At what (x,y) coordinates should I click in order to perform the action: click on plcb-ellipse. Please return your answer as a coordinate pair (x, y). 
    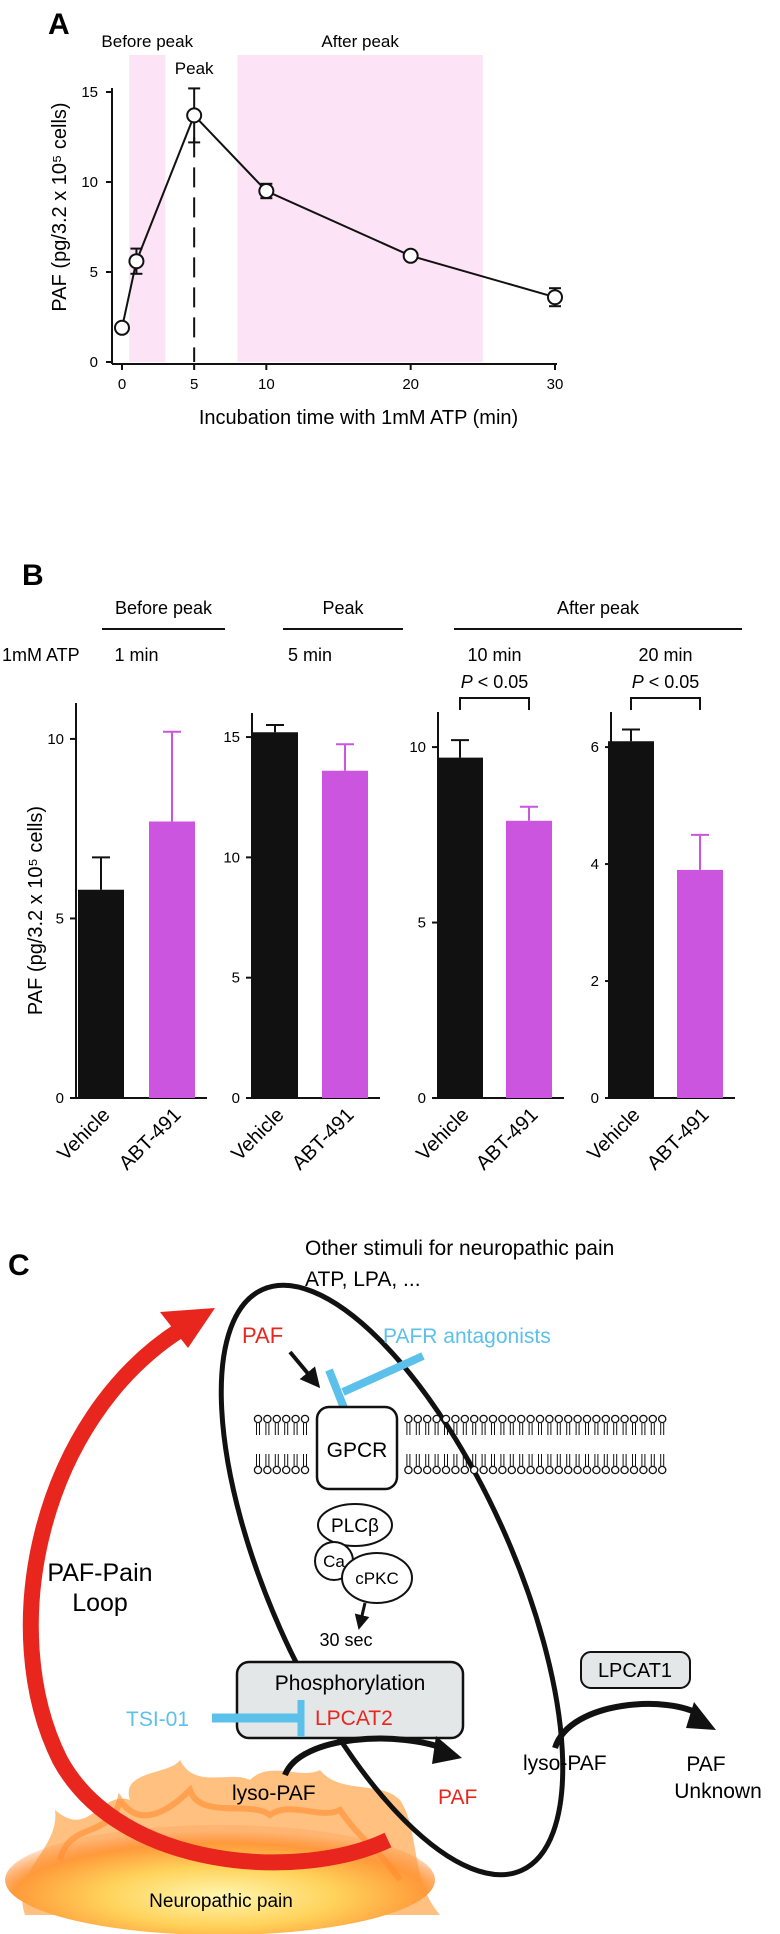
    Looking at the image, I should click on (355, 1525).